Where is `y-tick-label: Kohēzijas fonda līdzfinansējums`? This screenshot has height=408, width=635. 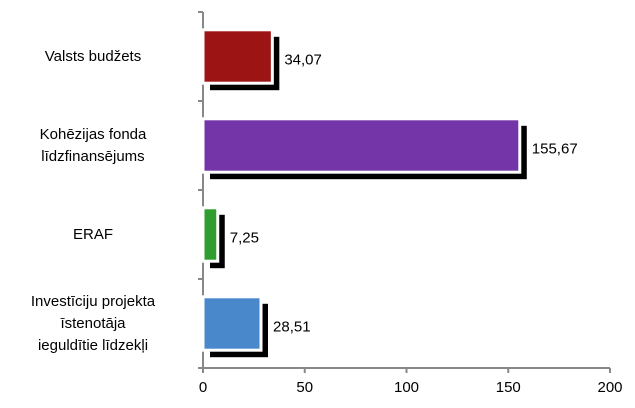
y-tick-label: Kohēzijas fonda līdzfinansējums is located at coordinates (93, 145).